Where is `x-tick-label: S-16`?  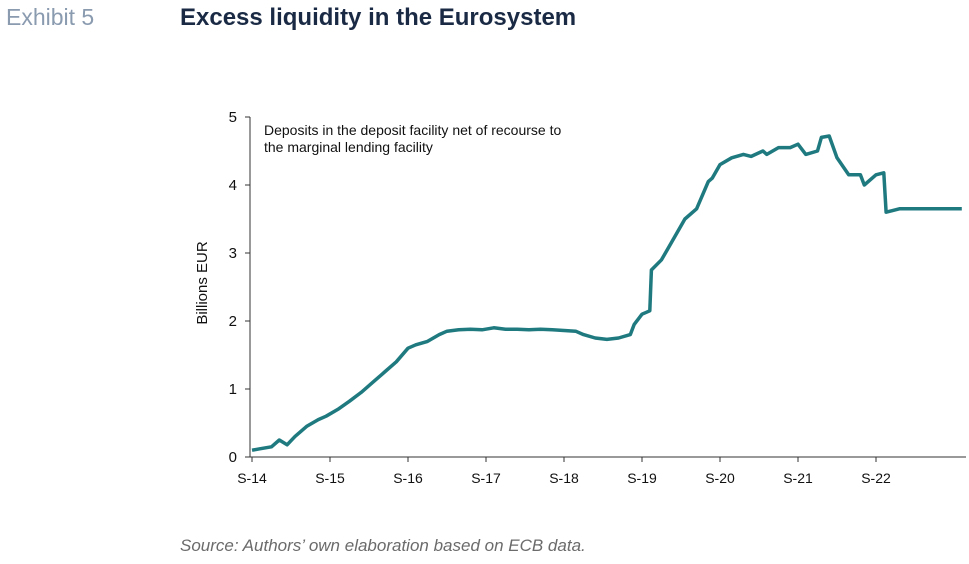
x-tick-label: S-16 is located at coordinates (408, 478).